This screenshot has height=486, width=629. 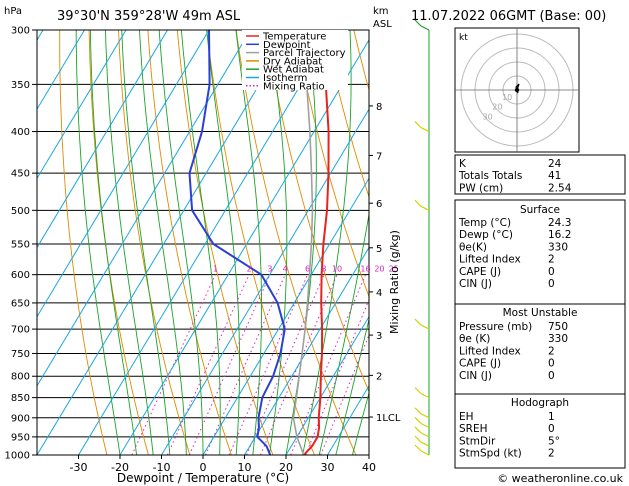 What do you see at coordinates (20, 85) in the screenshot?
I see `pressure-tick-label: 350` at bounding box center [20, 85].